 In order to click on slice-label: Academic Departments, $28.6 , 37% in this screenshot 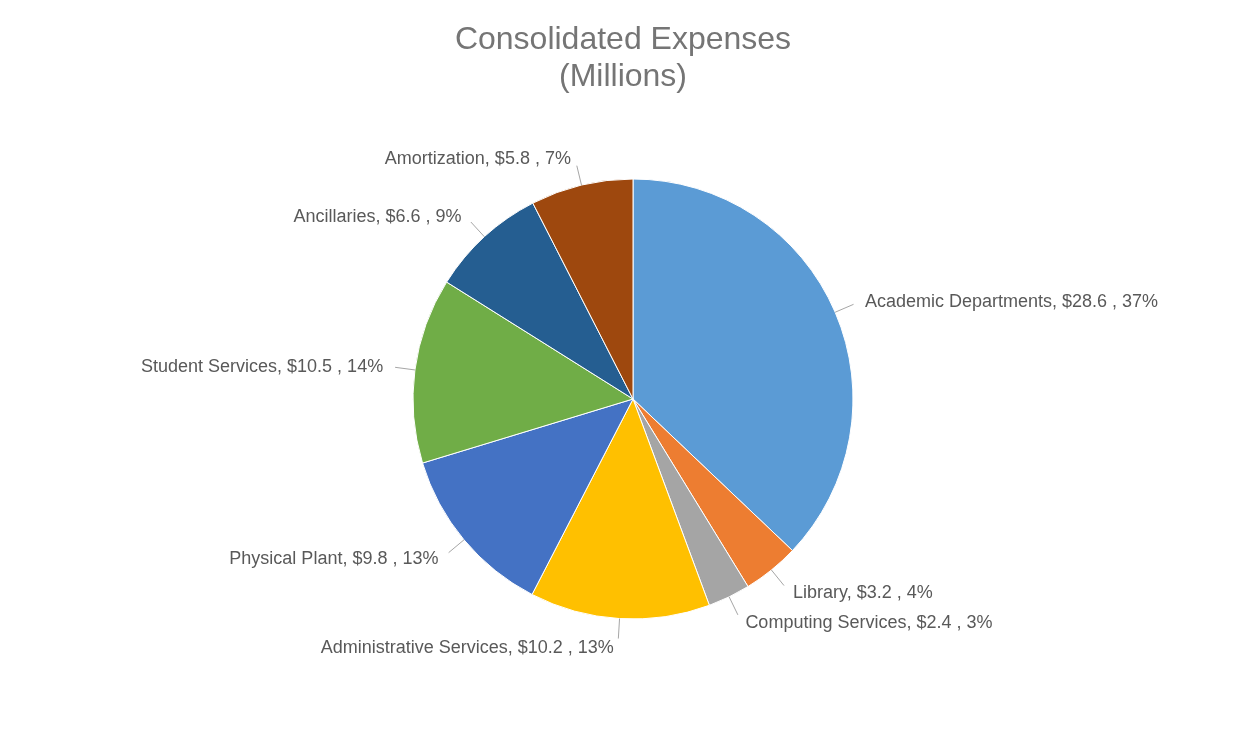, I will do `click(1011, 301)`.